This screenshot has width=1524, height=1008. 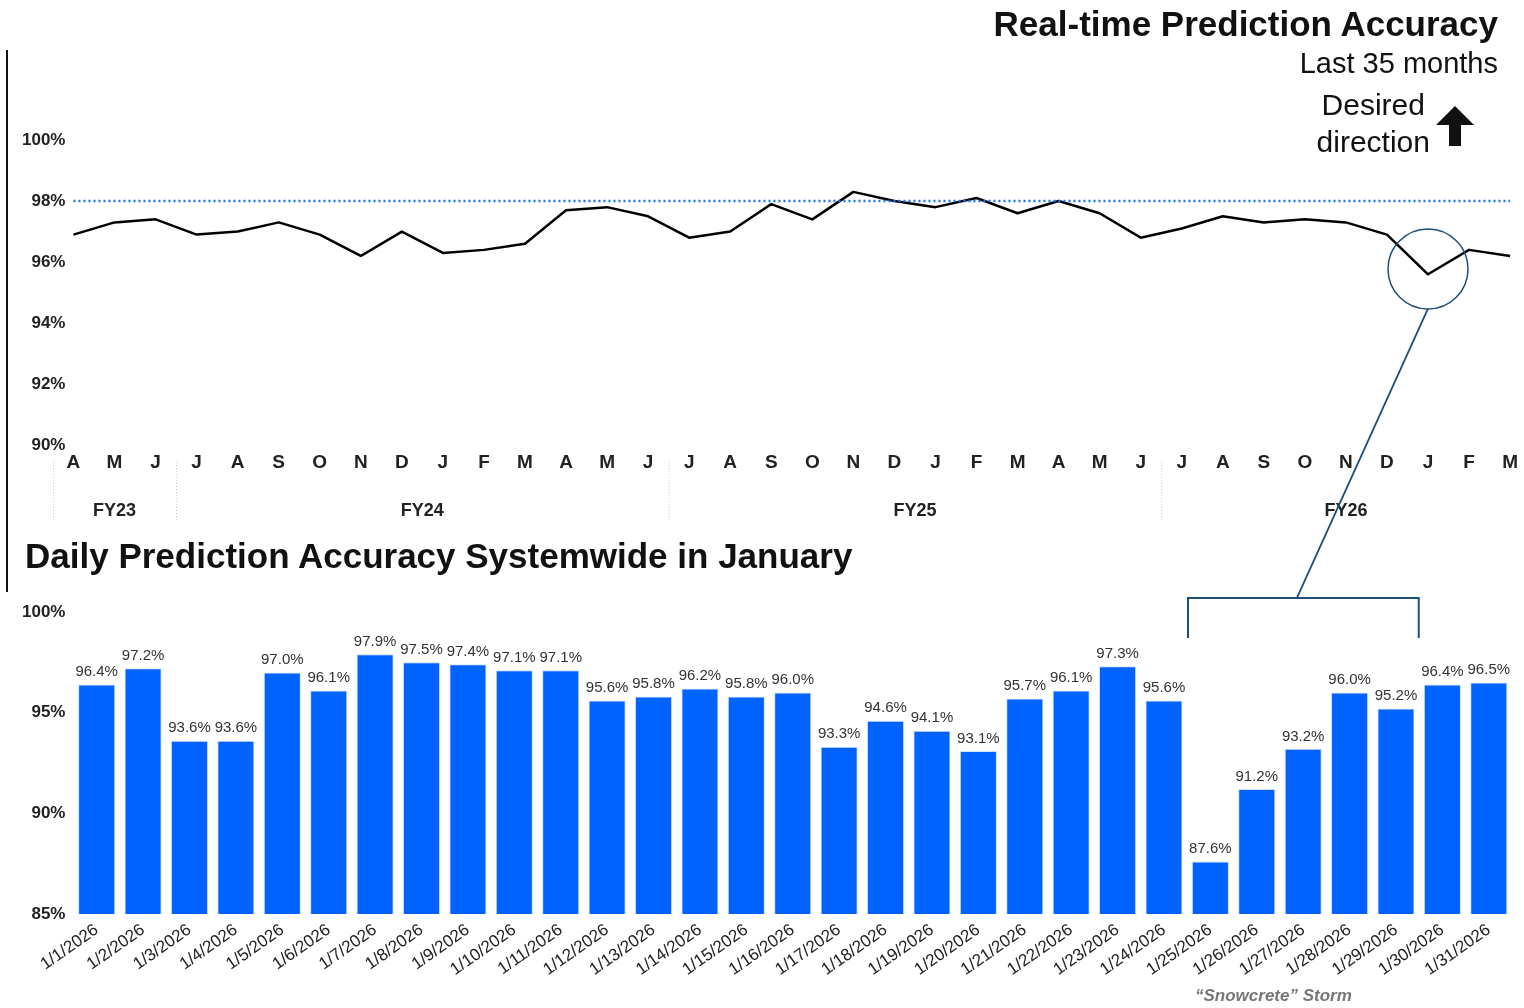 What do you see at coordinates (48, 712) in the screenshot?
I see `y-tick-label: 95%` at bounding box center [48, 712].